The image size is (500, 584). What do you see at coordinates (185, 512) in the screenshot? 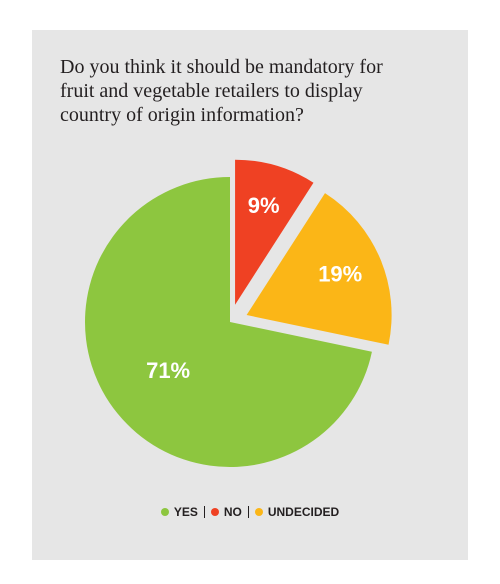
I see `legend-label: YES` at bounding box center [185, 512].